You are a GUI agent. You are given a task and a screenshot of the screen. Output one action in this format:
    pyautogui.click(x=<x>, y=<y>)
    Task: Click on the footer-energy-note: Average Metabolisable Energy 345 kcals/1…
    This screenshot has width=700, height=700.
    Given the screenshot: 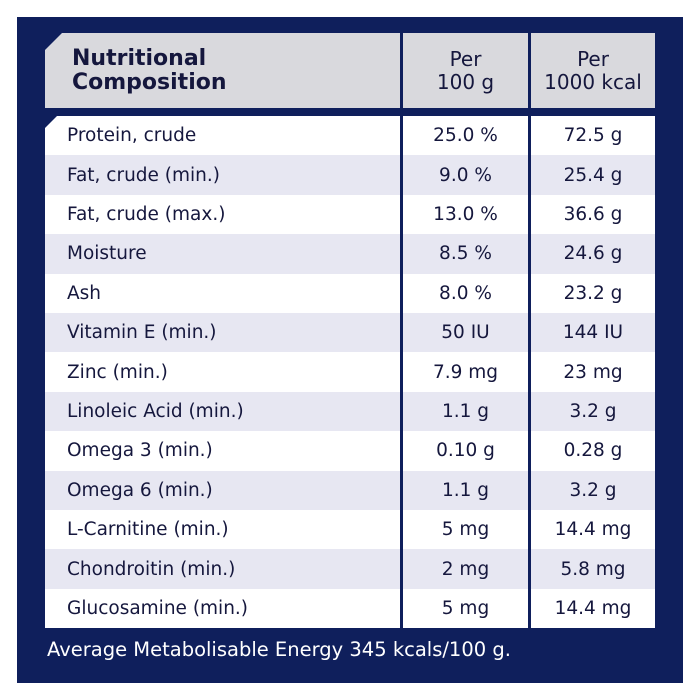 What is the action you would take?
    pyautogui.click(x=279, y=649)
    